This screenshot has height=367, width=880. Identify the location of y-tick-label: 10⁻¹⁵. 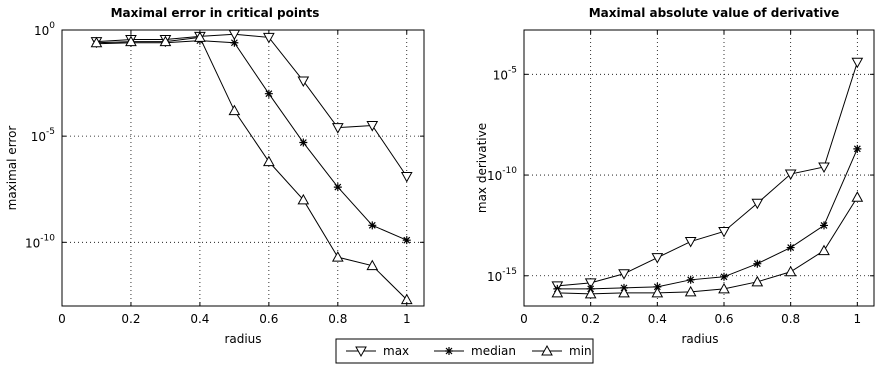
(502, 275).